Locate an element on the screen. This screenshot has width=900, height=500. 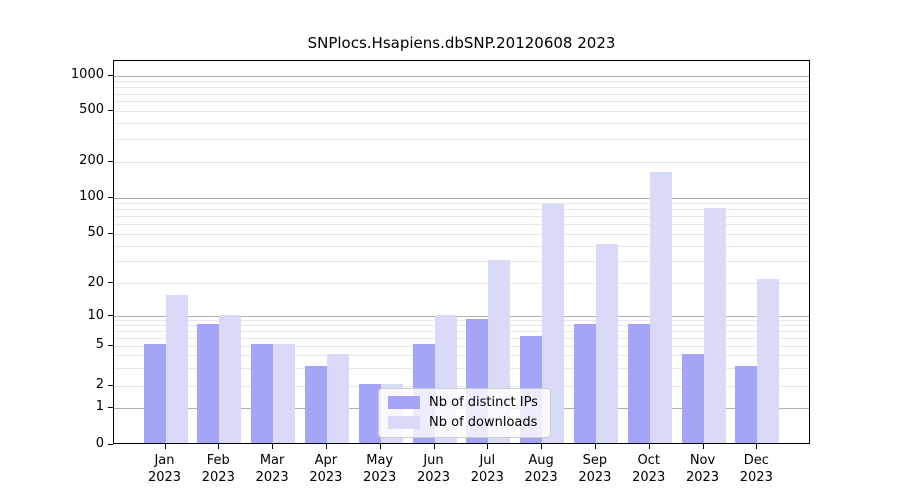
legend-swatch-distinct-ips-icon is located at coordinates (404, 402).